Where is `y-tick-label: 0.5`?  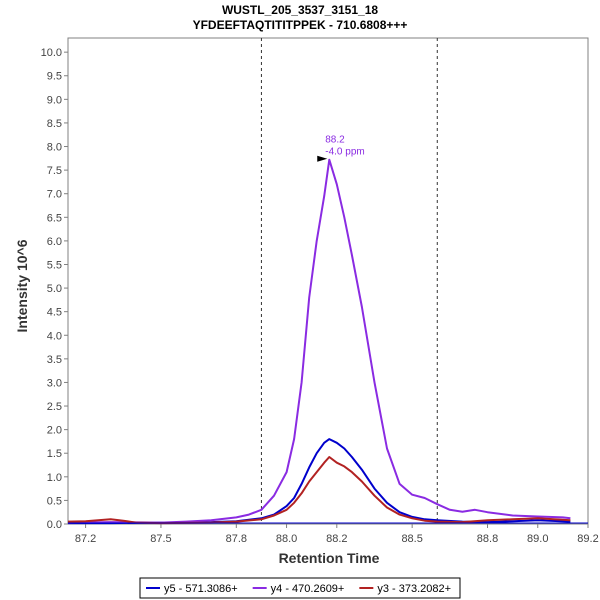 y-tick-label: 0.5 is located at coordinates (54, 501).